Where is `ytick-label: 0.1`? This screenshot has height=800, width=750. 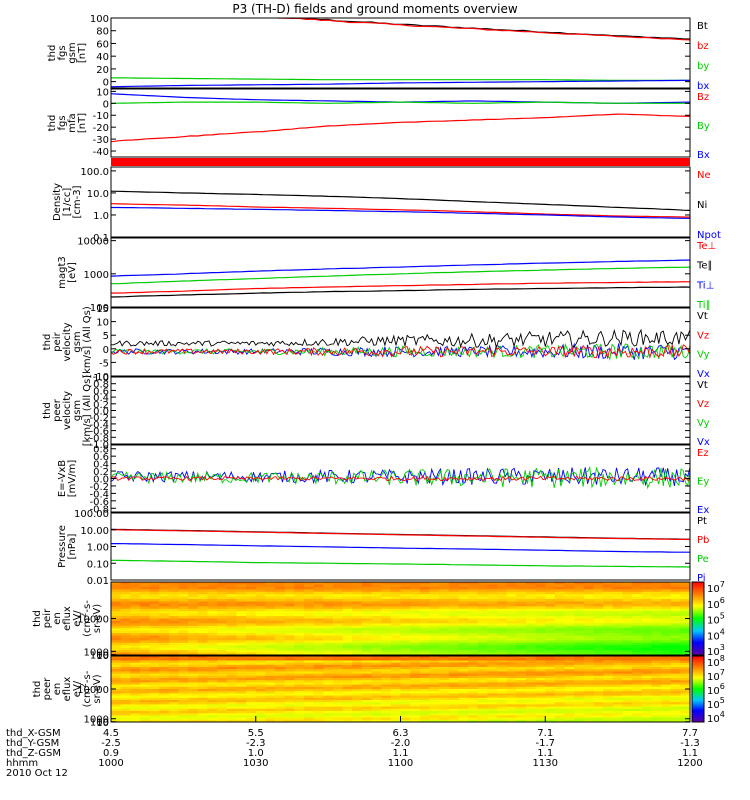 ytick-label: 0.1 is located at coordinates (101, 238).